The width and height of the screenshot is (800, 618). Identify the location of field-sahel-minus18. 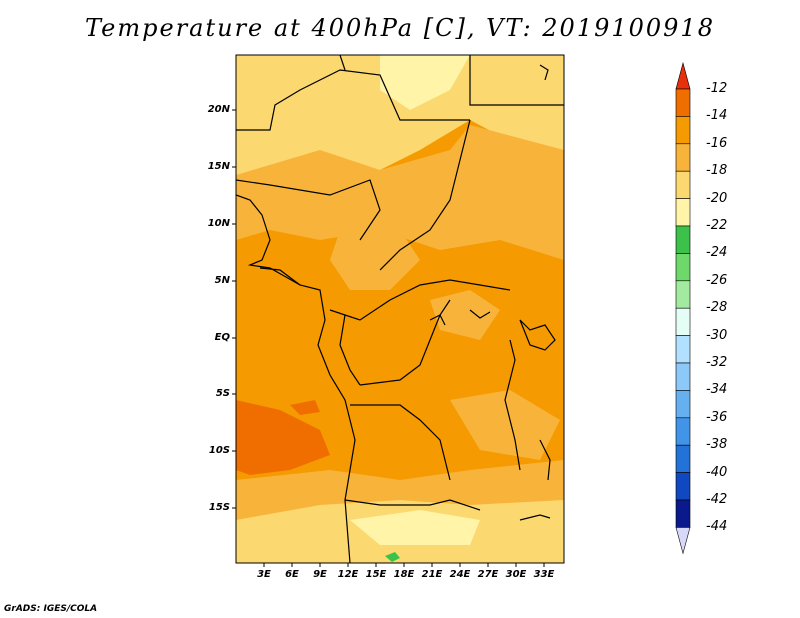
(400, 192).